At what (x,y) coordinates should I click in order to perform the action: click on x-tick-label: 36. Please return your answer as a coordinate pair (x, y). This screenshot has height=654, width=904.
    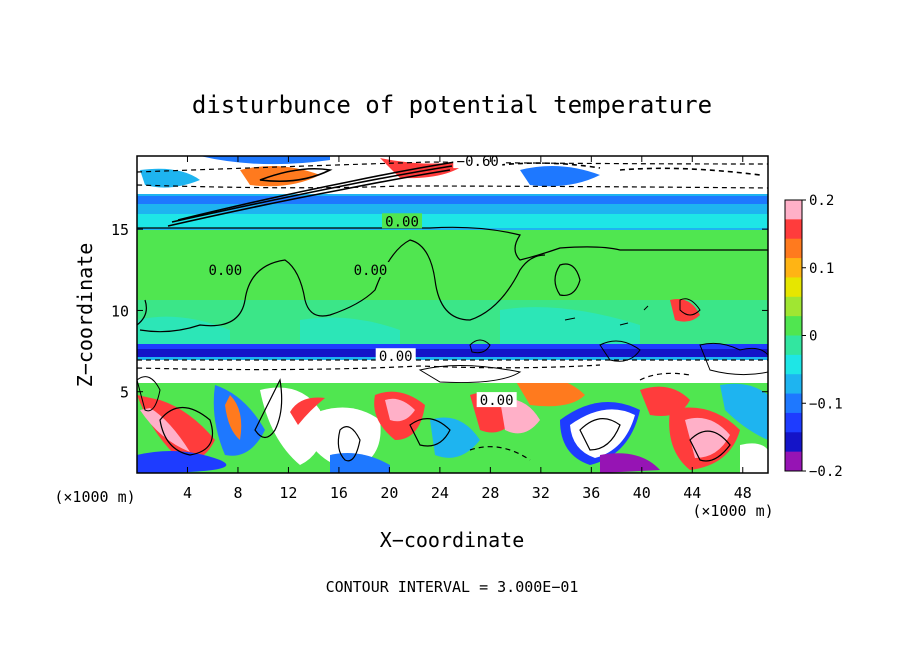
    Looking at the image, I should click on (591, 493).